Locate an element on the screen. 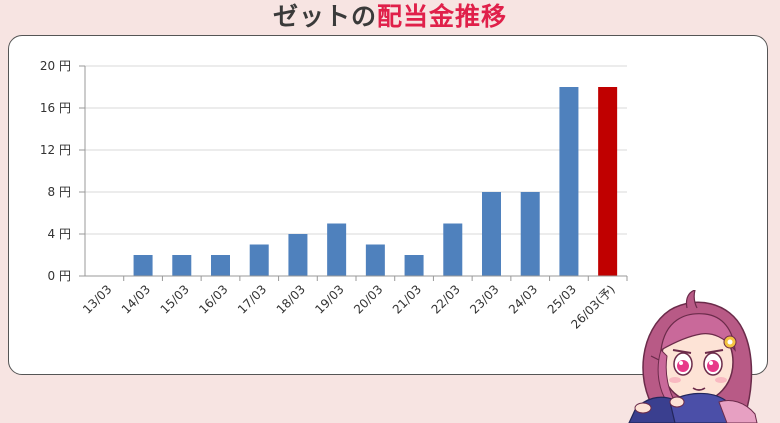 Image resolution: width=780 pixels, height=423 pixels. bar-22/03 is located at coordinates (453, 249).